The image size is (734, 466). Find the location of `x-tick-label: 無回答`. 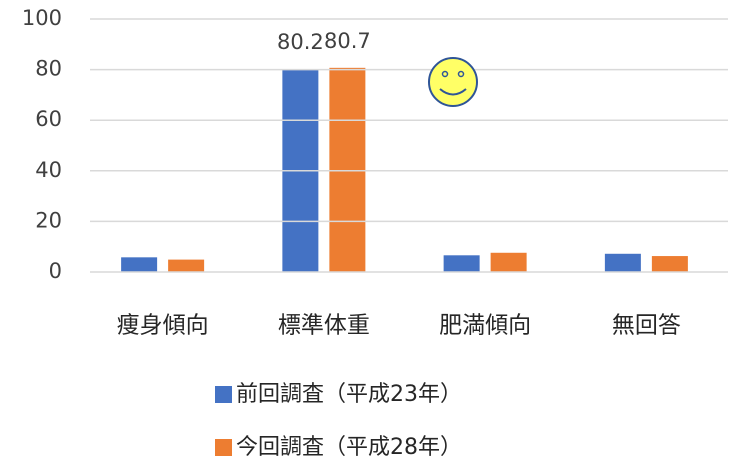

x-tick-label: 無回答 is located at coordinates (646, 326).